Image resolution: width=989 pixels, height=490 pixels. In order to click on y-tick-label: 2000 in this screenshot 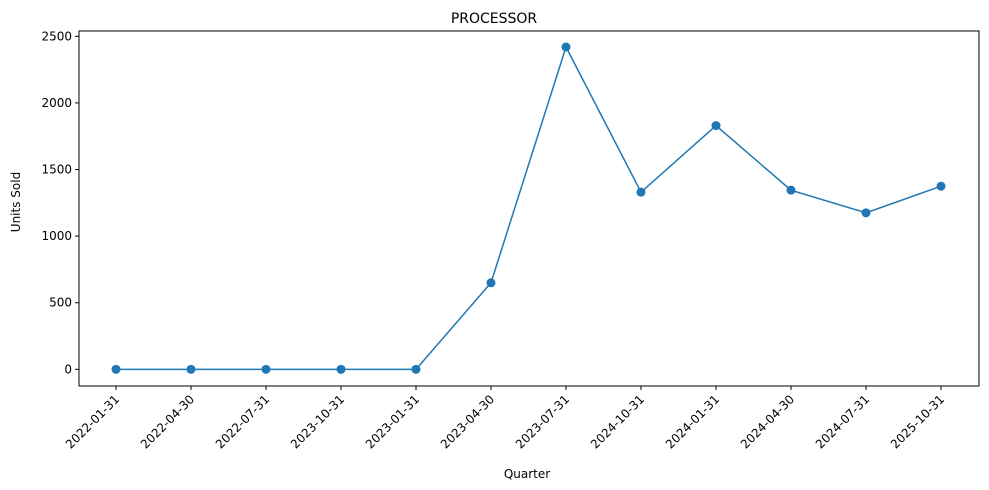, I will do `click(56, 103)`.